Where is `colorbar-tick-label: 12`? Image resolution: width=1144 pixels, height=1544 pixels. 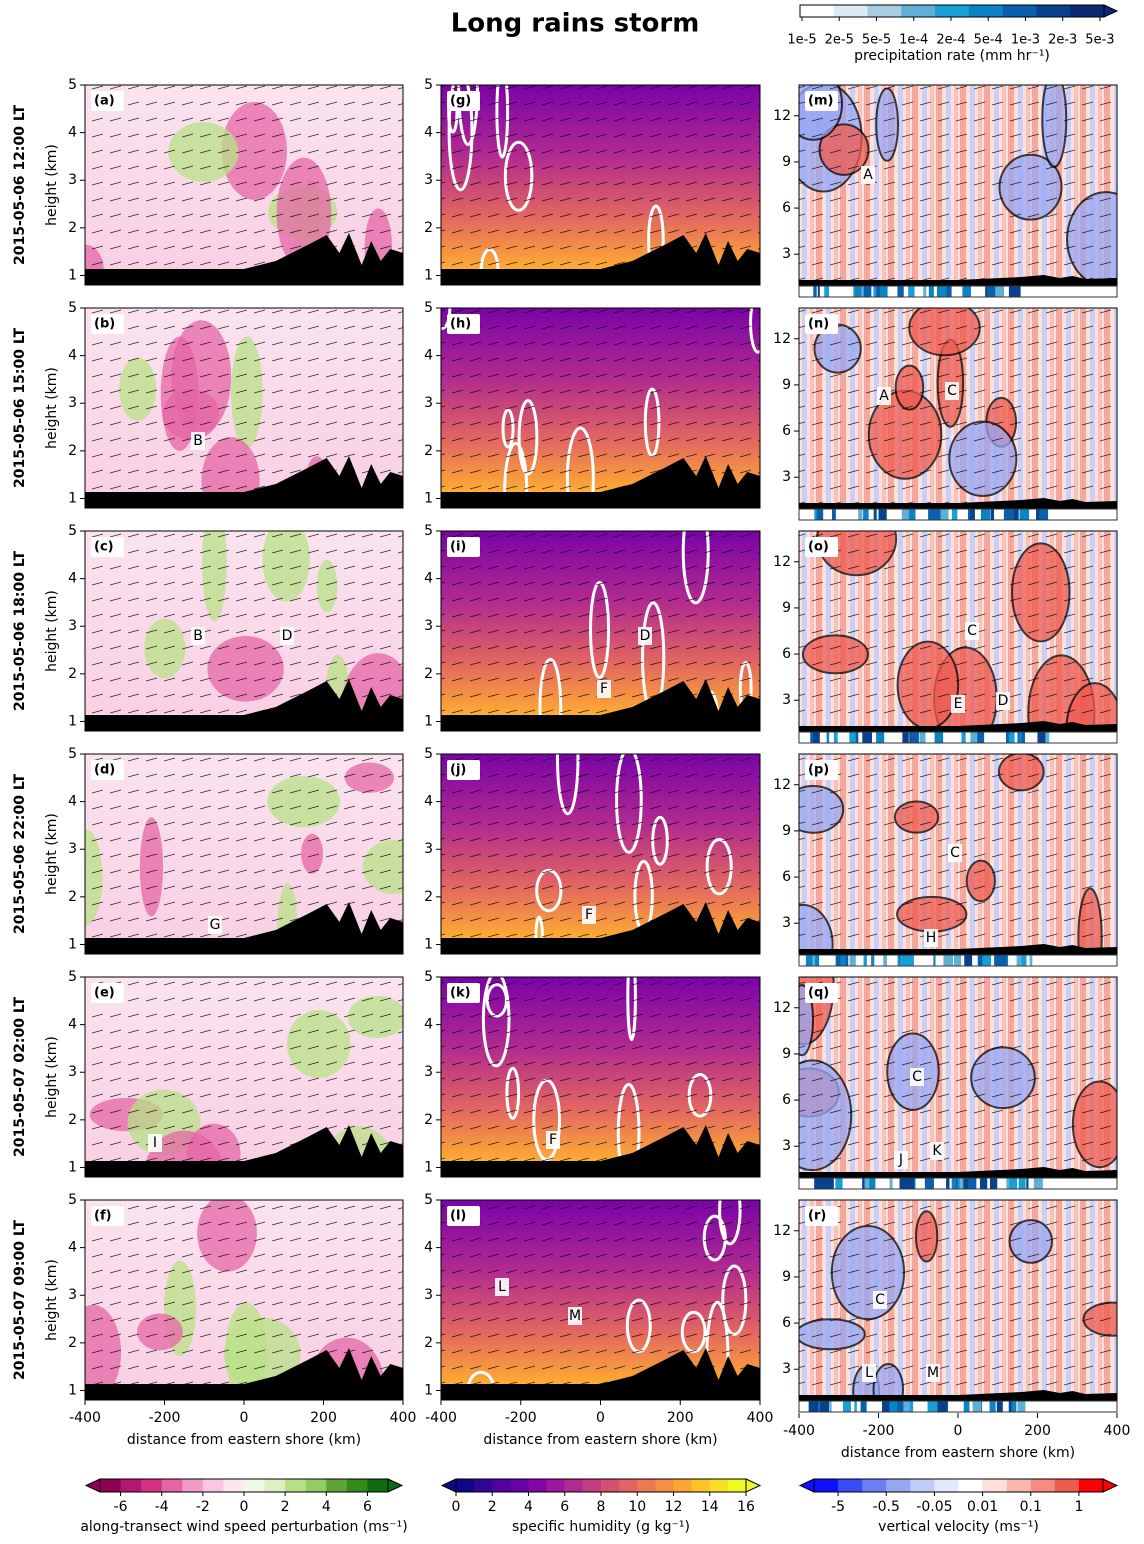 colorbar-tick-label: 12 is located at coordinates (674, 1507).